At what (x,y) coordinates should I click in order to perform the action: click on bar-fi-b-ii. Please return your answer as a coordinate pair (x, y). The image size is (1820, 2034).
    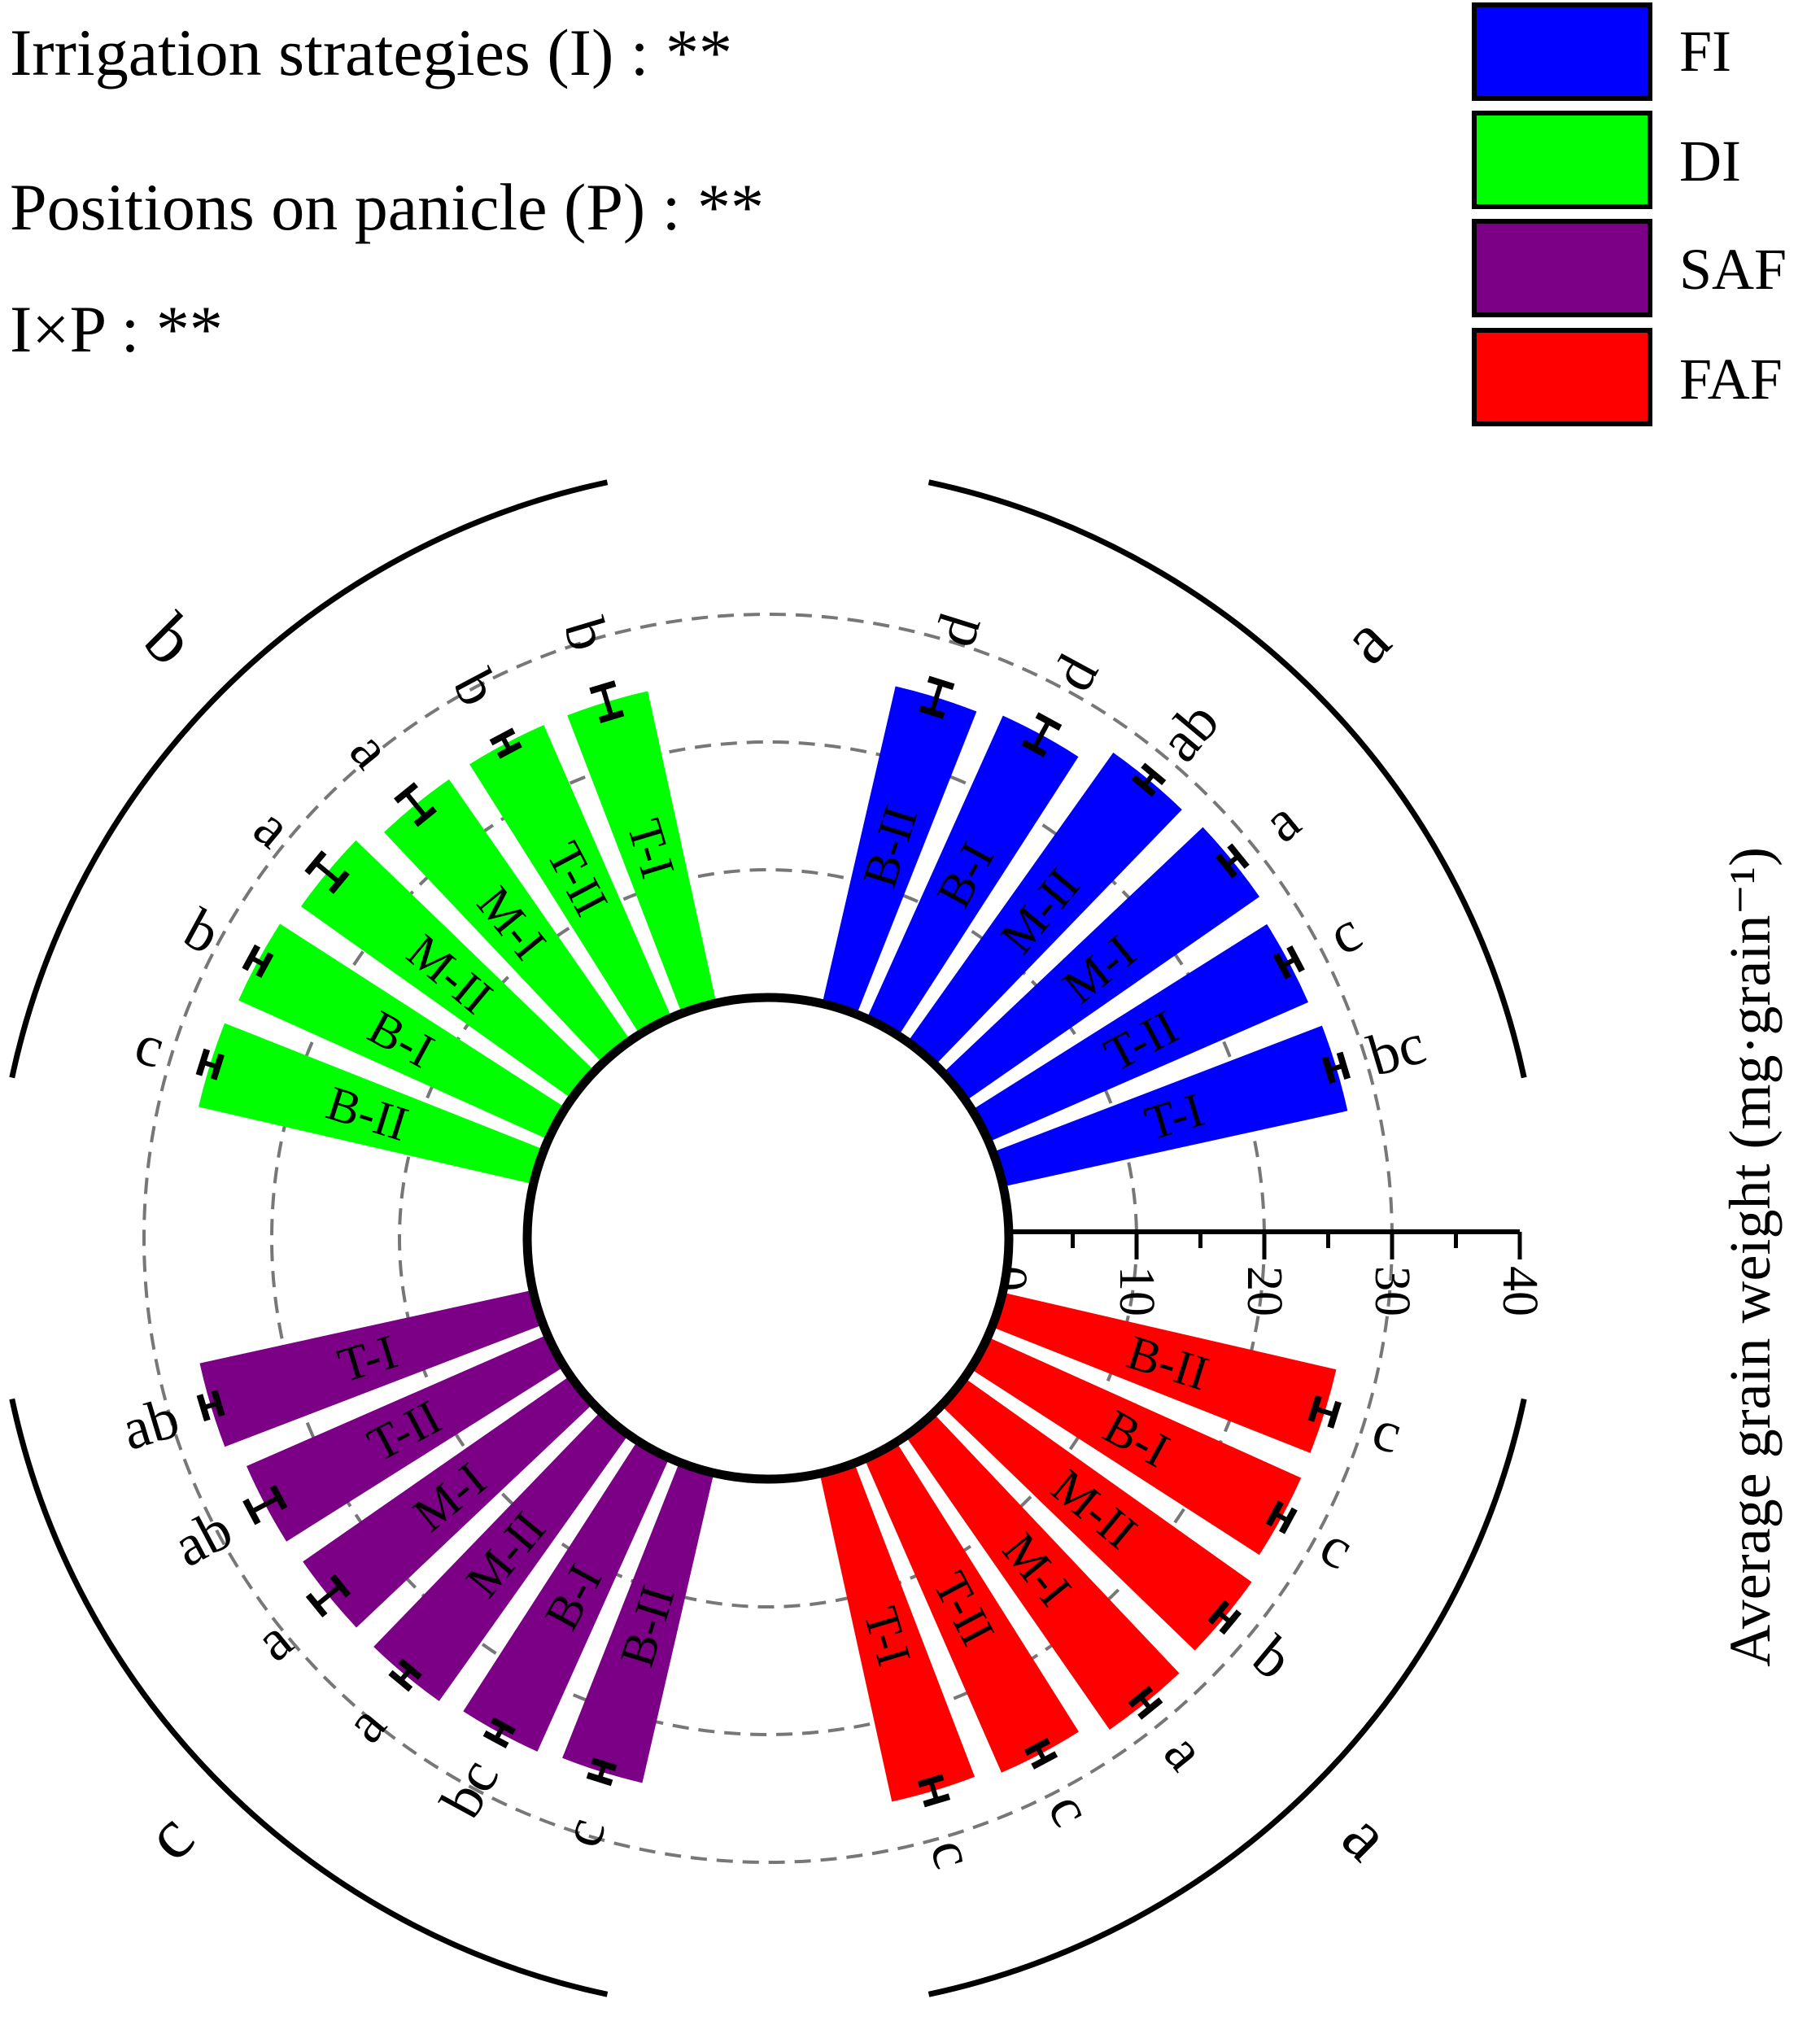
    Looking at the image, I should click on (899, 852).